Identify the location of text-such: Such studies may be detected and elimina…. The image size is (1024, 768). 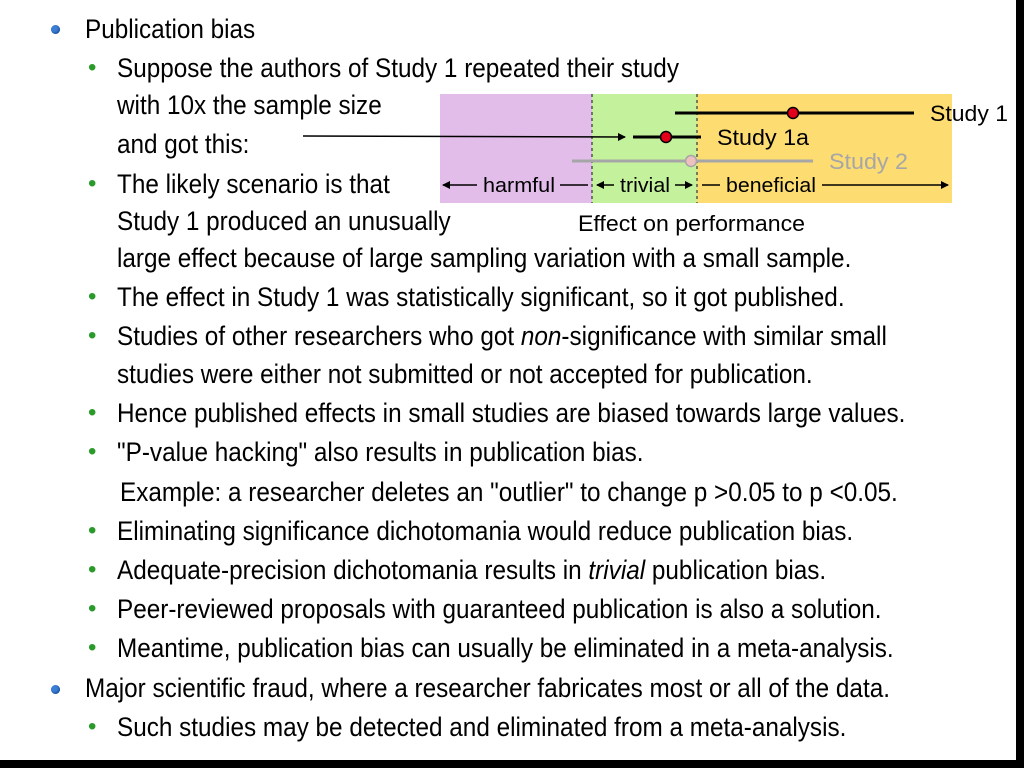
(482, 727).